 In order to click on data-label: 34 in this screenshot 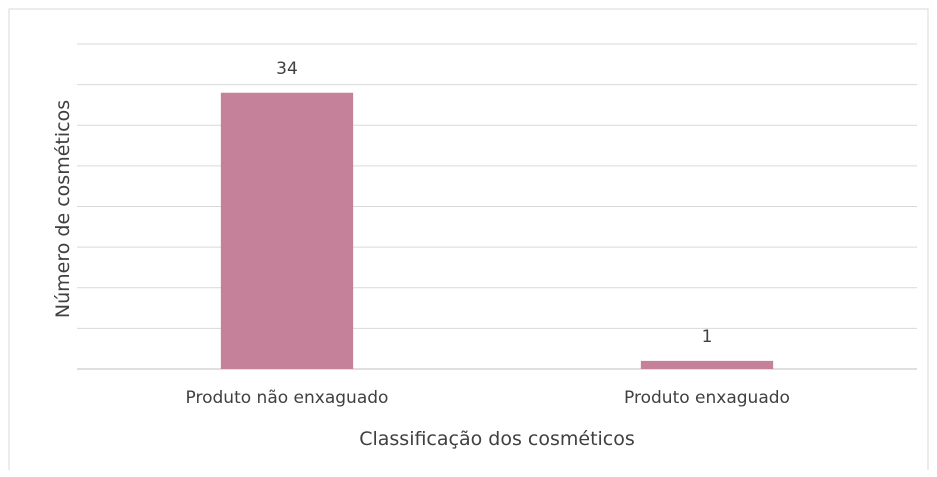, I will do `click(287, 69)`.